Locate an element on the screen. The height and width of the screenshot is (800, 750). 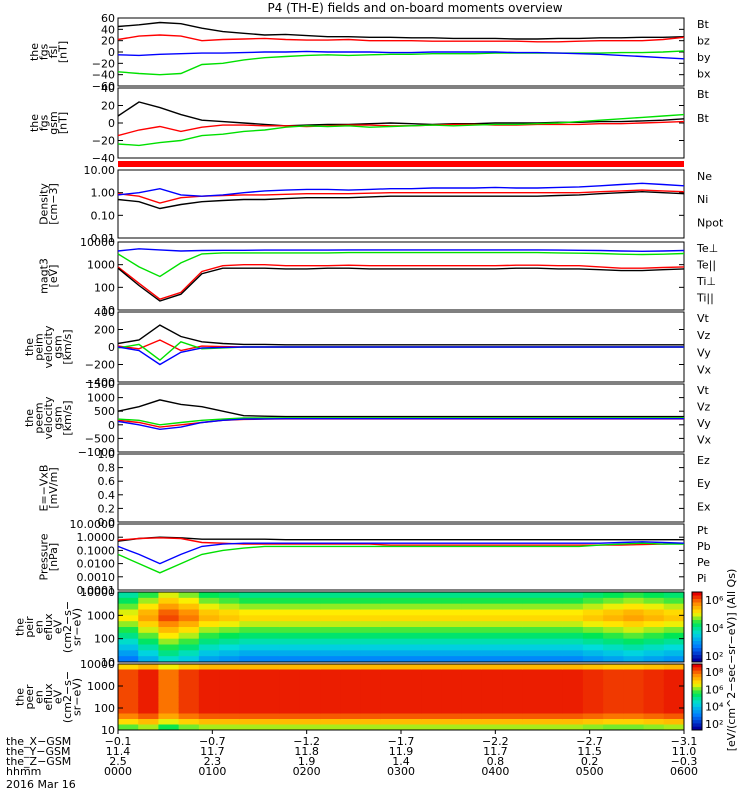
y-tick-label: 10000 is located at coordinates (97, 242).